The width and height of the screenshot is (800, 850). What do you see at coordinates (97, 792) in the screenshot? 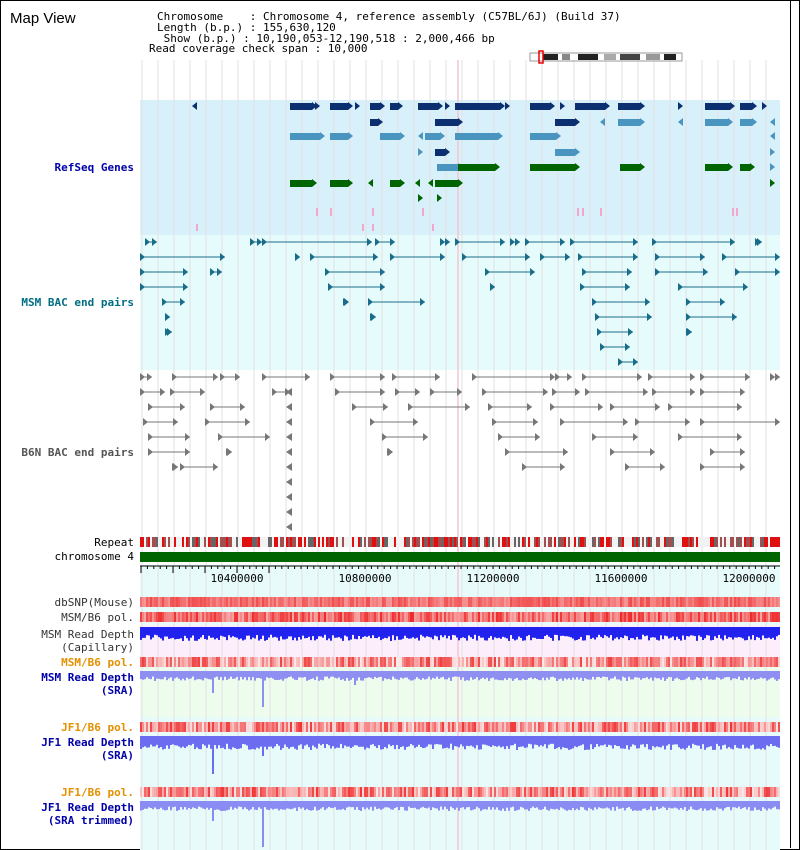
I see `jf1-b6-pol-trim-label: JF1/B6 pol.` at bounding box center [97, 792].